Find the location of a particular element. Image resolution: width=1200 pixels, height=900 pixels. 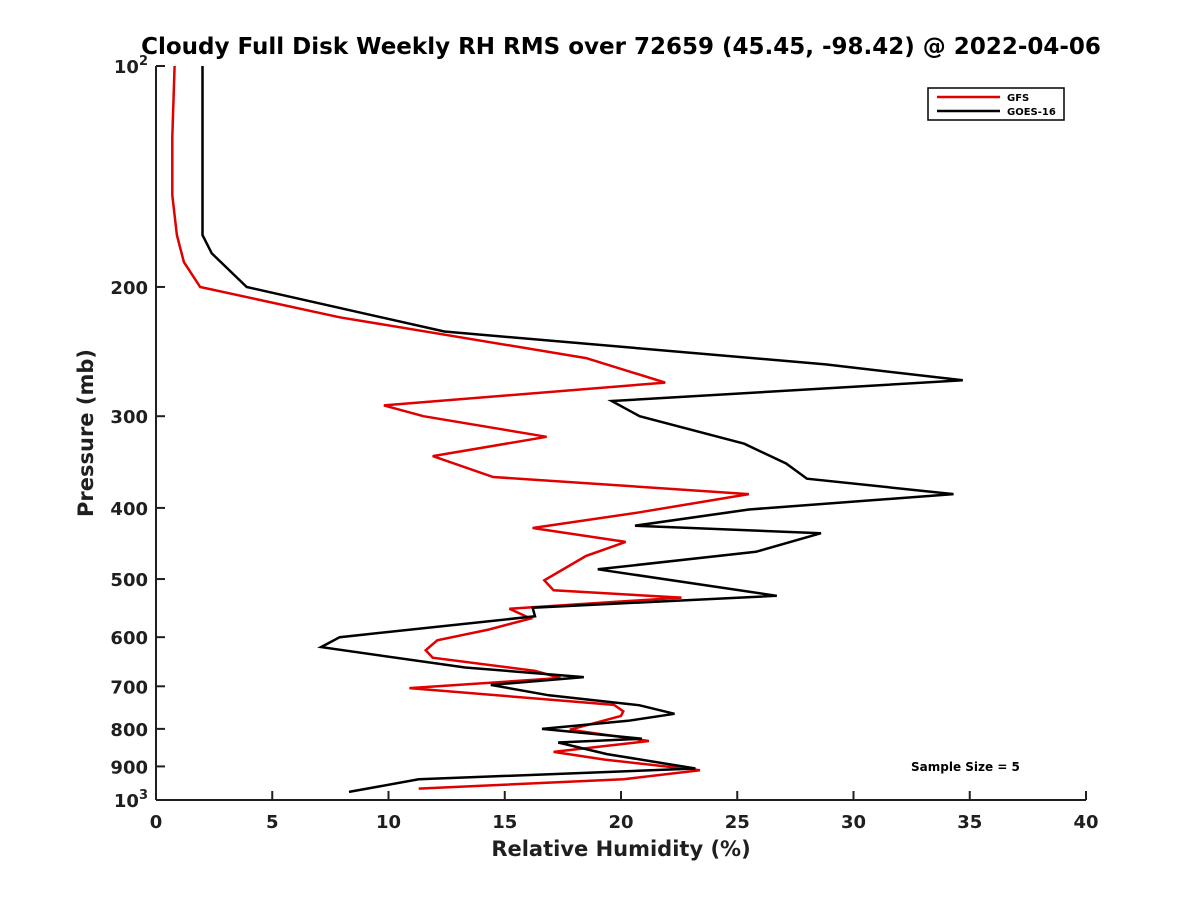

y-tick-label: 800 is located at coordinates (129, 730).